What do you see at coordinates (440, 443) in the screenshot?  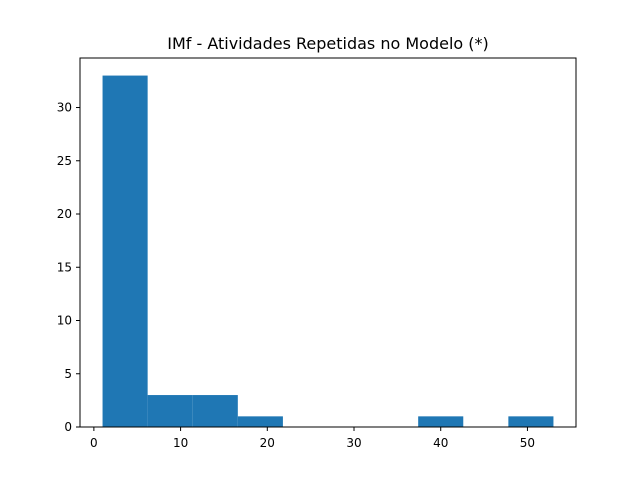 I see `x-tick-label: 40` at bounding box center [440, 443].